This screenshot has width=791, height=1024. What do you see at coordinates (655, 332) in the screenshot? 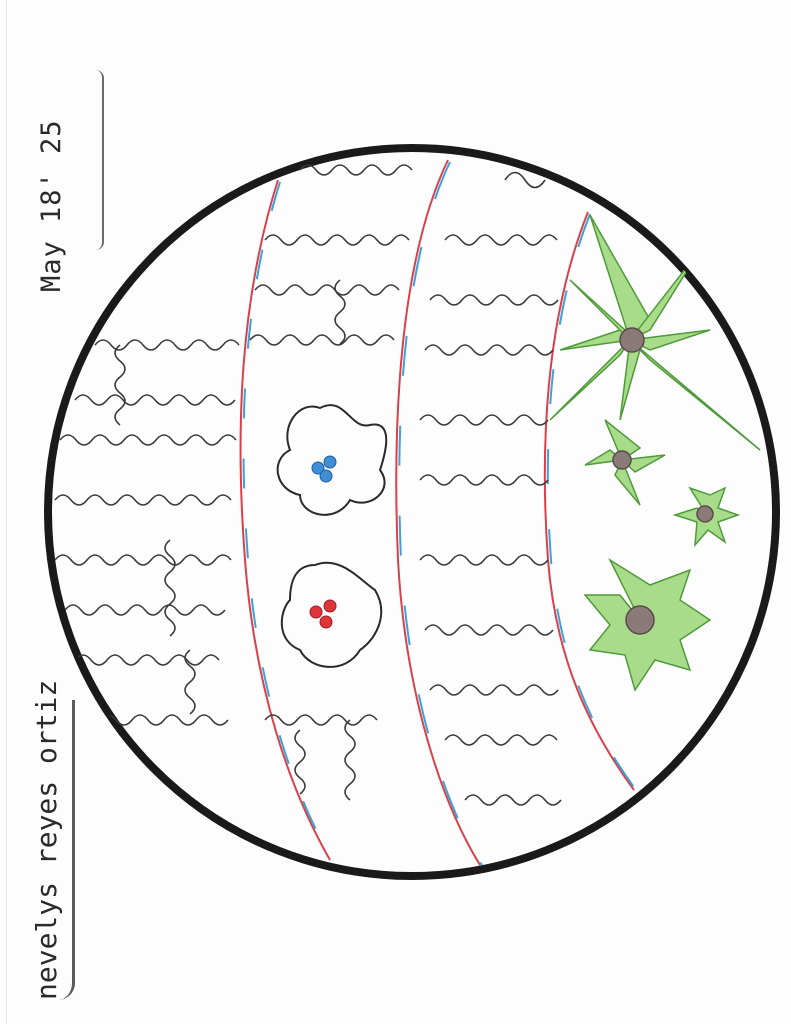
I see `star-flower-icon` at bounding box center [655, 332].